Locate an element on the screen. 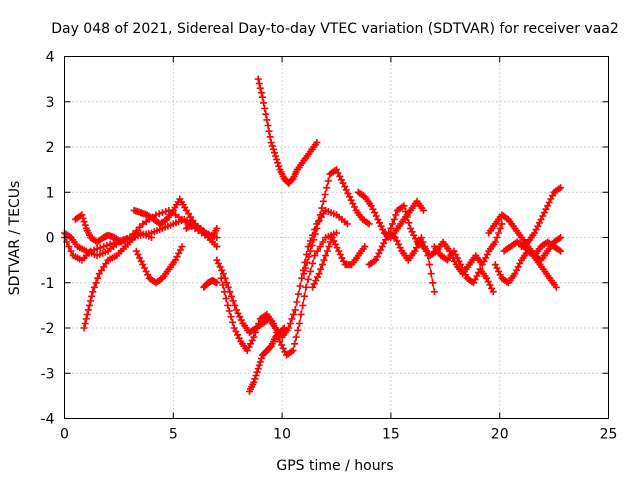 Image resolution: width=640 pixels, height=480 pixels. y-tick-label: -2 is located at coordinates (48, 329).